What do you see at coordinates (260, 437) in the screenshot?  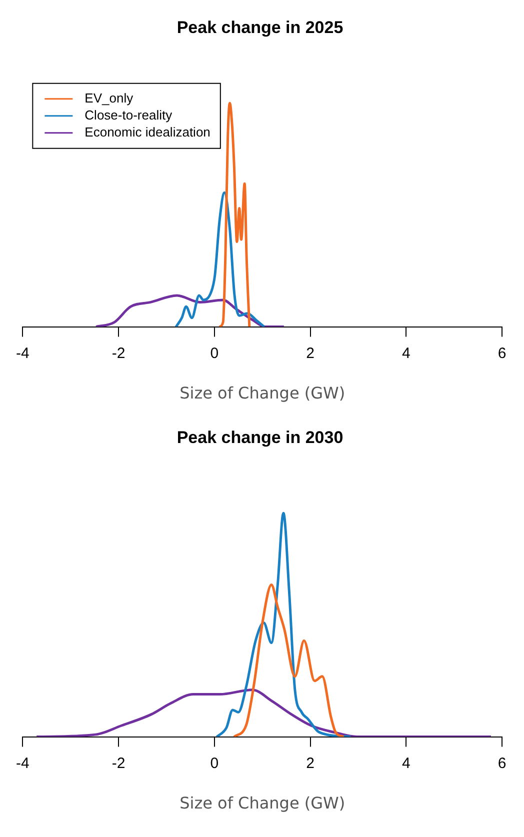 I see `chart-title: Peak change in 2030` at bounding box center [260, 437].